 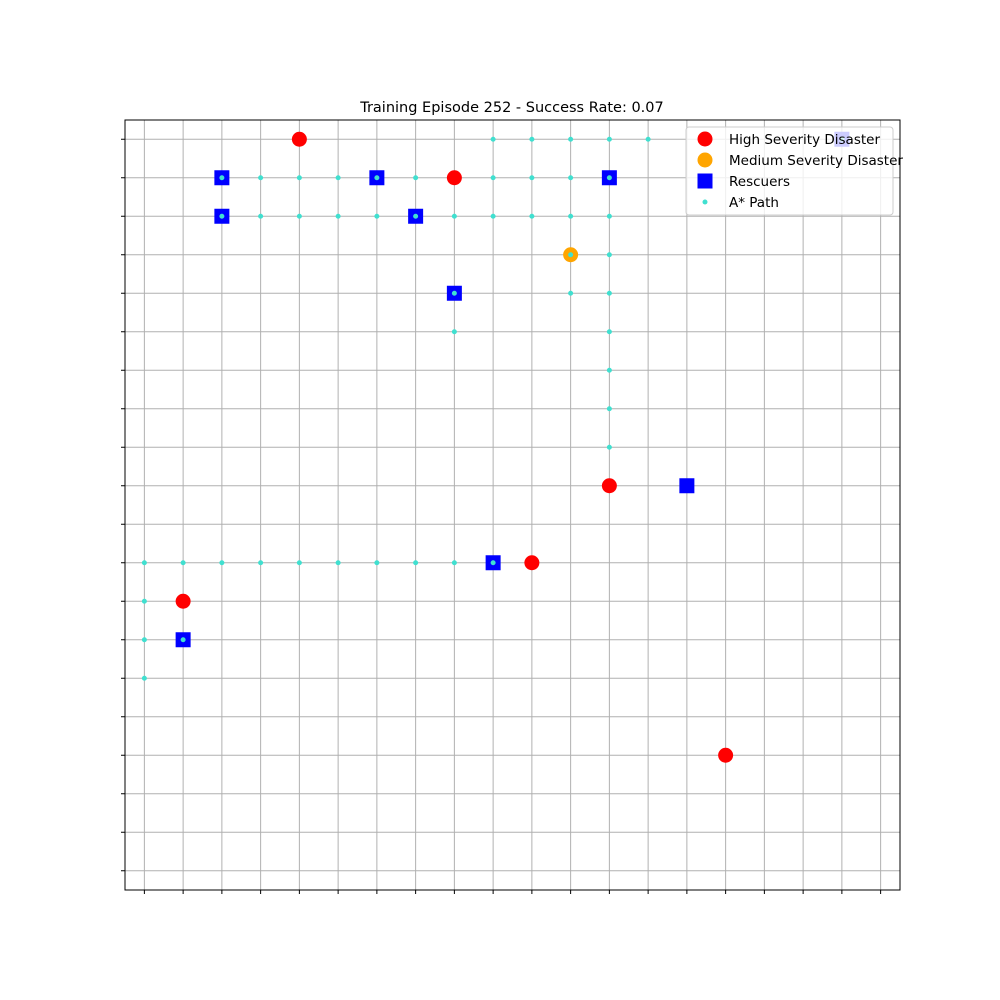 I want to click on legend-label: High Severity Disaster, so click(x=804, y=140).